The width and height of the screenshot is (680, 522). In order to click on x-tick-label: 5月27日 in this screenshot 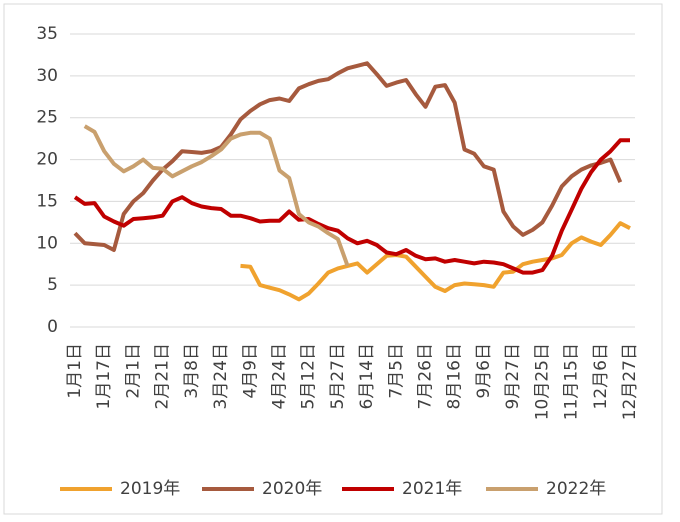, I will do `click(338, 376)`.